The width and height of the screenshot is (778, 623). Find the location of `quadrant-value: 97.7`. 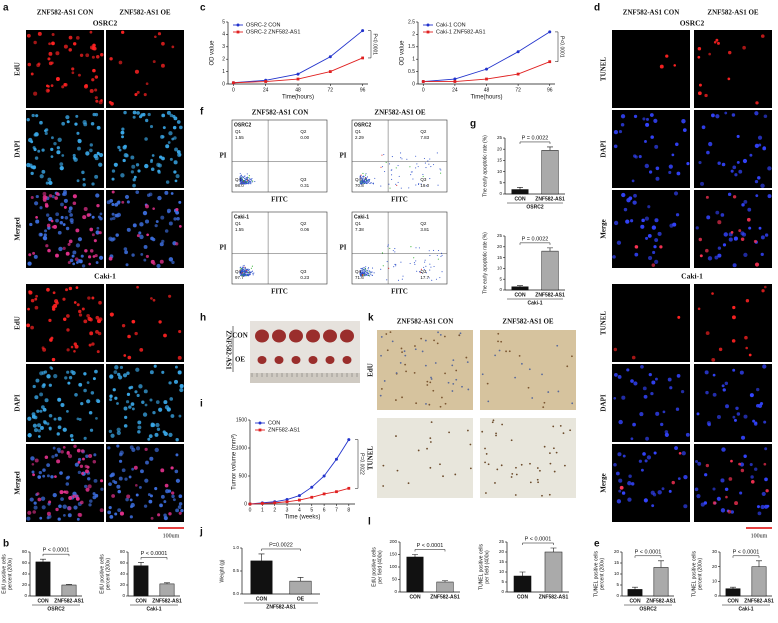

quadrant-value: 97.7 is located at coordinates (239, 277).